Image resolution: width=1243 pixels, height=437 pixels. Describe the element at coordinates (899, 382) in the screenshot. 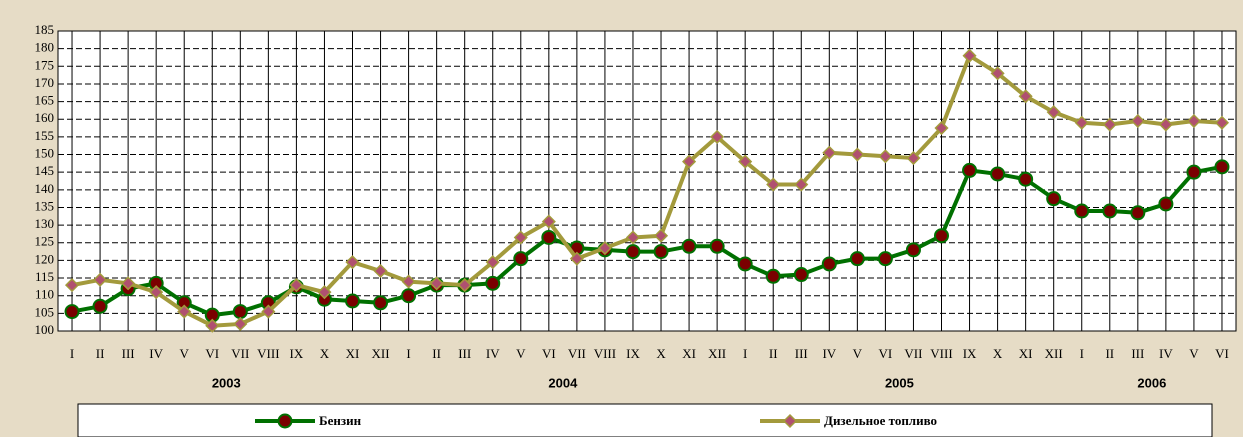

I see `year-label: 2005` at that location.